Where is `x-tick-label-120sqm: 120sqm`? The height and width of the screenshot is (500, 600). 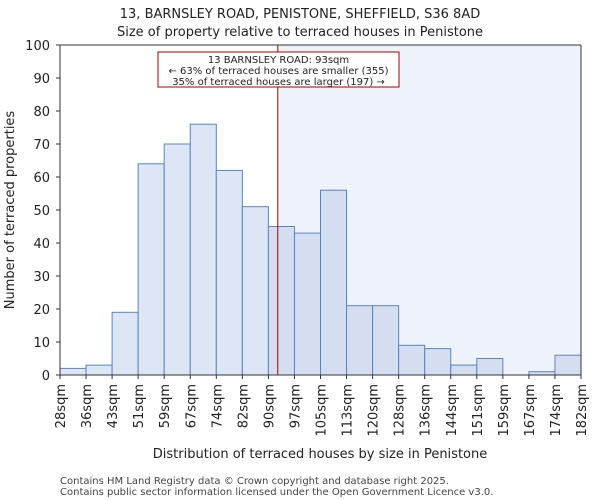
x-tick-label-120sqm: 120sqm is located at coordinates (374, 410).